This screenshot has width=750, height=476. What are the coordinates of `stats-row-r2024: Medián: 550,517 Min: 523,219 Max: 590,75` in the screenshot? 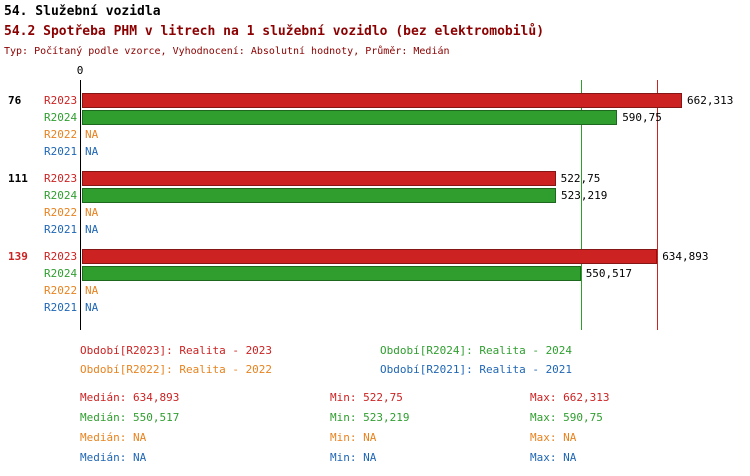 It's located at (375, 418).